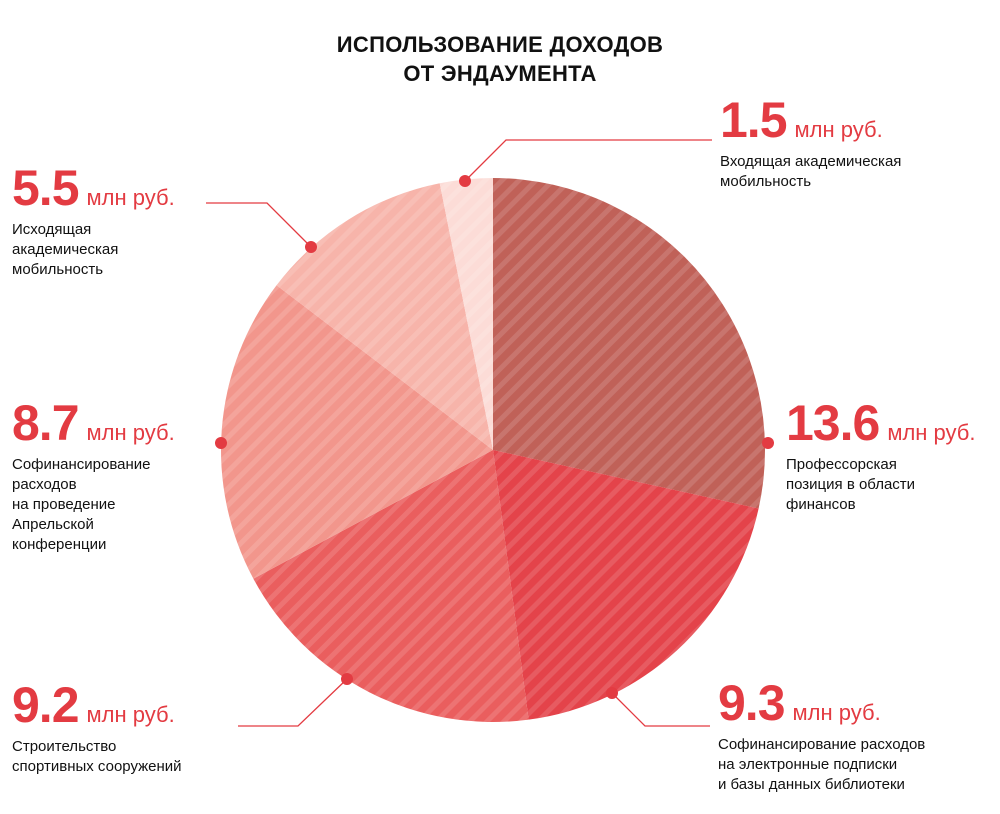 The width and height of the screenshot is (1000, 814). Describe the element at coordinates (851, 484) in the screenshot. I see `slice-description-line: позиция в области` at that location.